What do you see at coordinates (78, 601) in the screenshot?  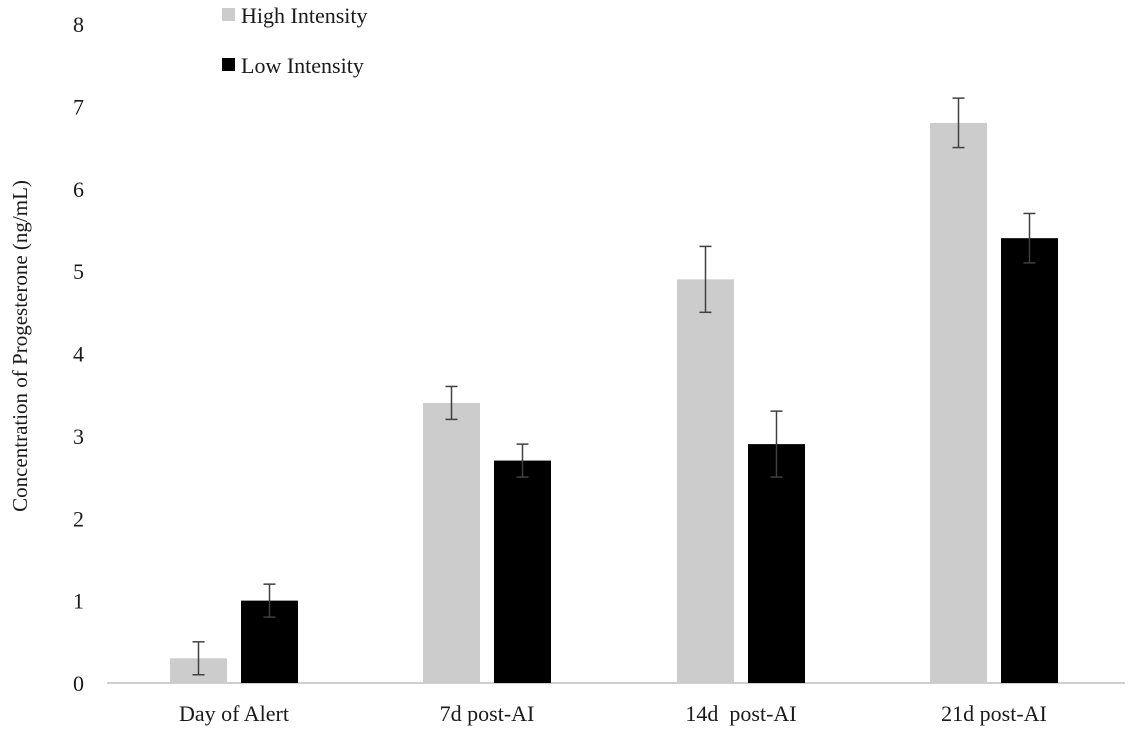 I see `y-tick-label: 1` at bounding box center [78, 601].